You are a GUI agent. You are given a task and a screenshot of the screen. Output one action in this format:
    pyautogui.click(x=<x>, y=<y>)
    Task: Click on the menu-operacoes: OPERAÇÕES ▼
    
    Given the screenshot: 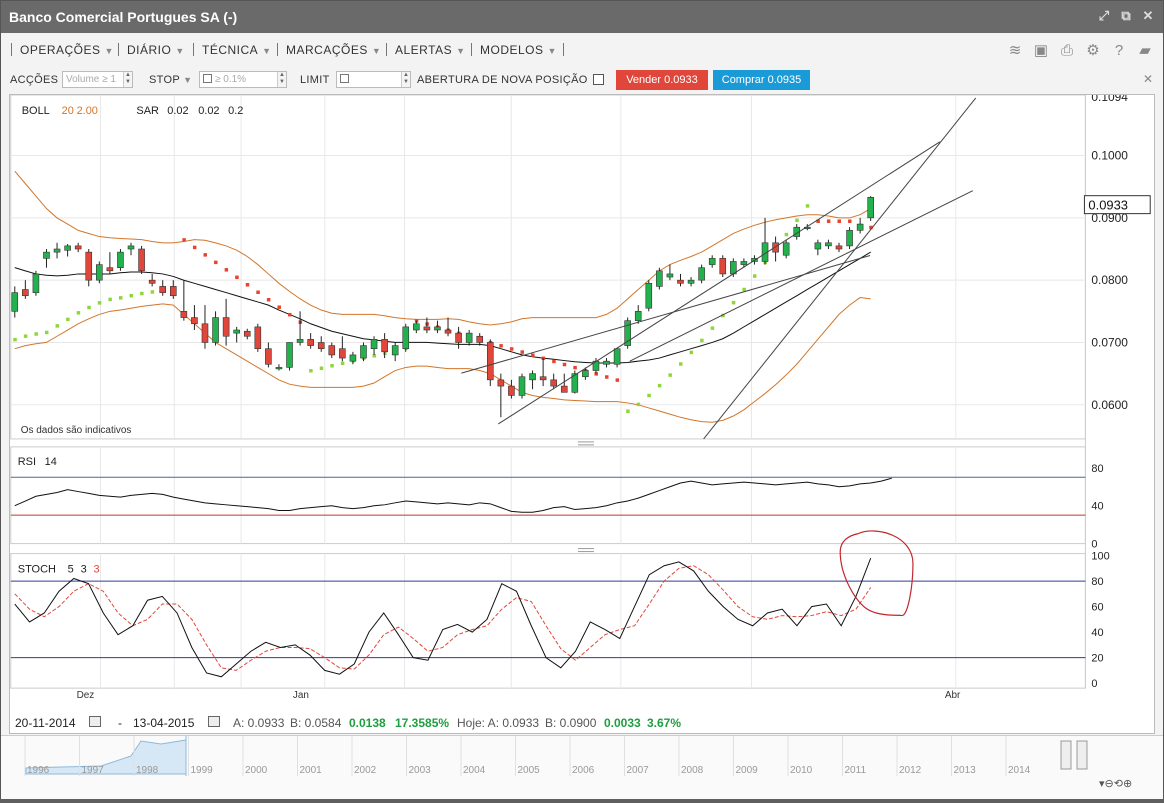 What is the action you would take?
    pyautogui.click(x=67, y=50)
    